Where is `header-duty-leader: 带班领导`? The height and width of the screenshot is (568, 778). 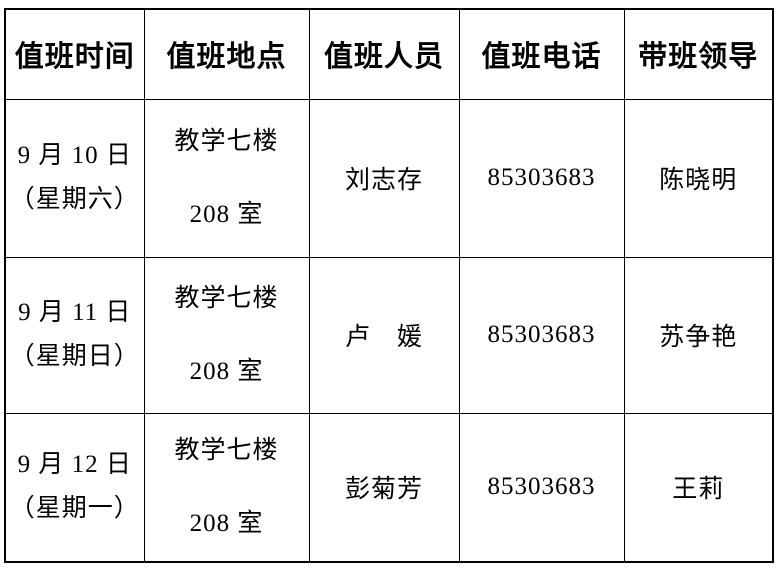
header-duty-leader: 带班领导 is located at coordinates (698, 54).